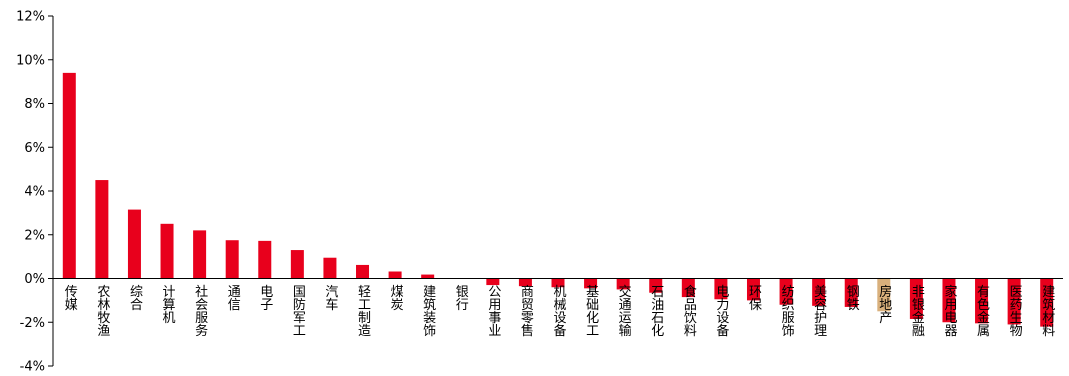 The image size is (1069, 376). What do you see at coordinates (32, 367) in the screenshot?
I see `y-tick-label: -4%` at bounding box center [32, 367].